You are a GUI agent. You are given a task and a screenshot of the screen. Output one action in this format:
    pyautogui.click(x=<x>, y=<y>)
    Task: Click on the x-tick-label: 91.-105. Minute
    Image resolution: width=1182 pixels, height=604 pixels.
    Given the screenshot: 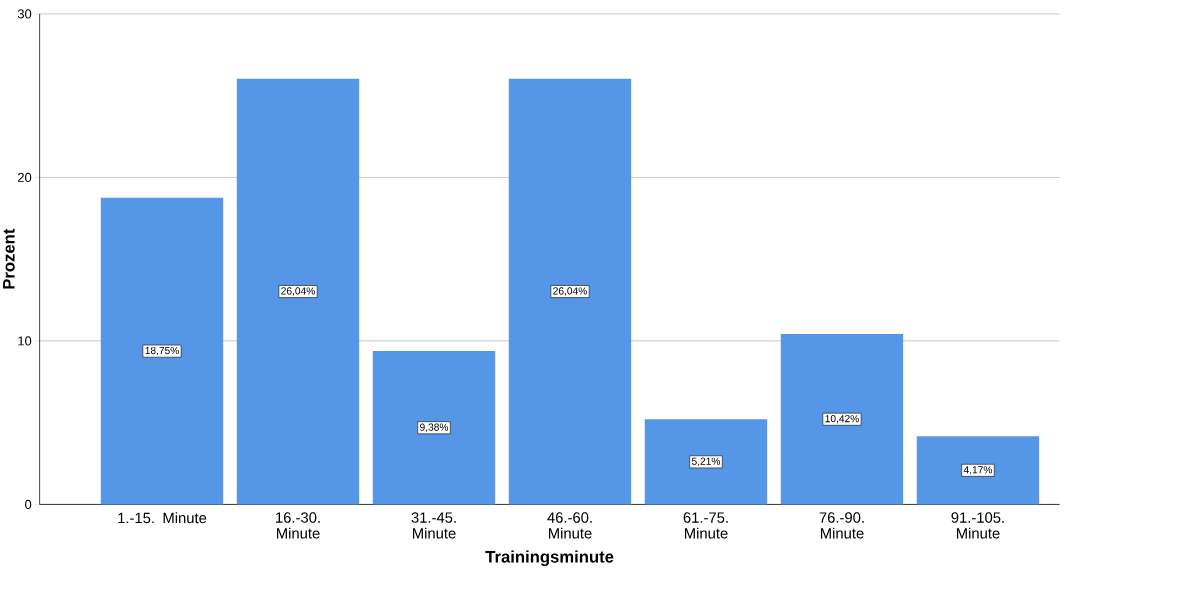 What is the action you would take?
    pyautogui.click(x=977, y=525)
    